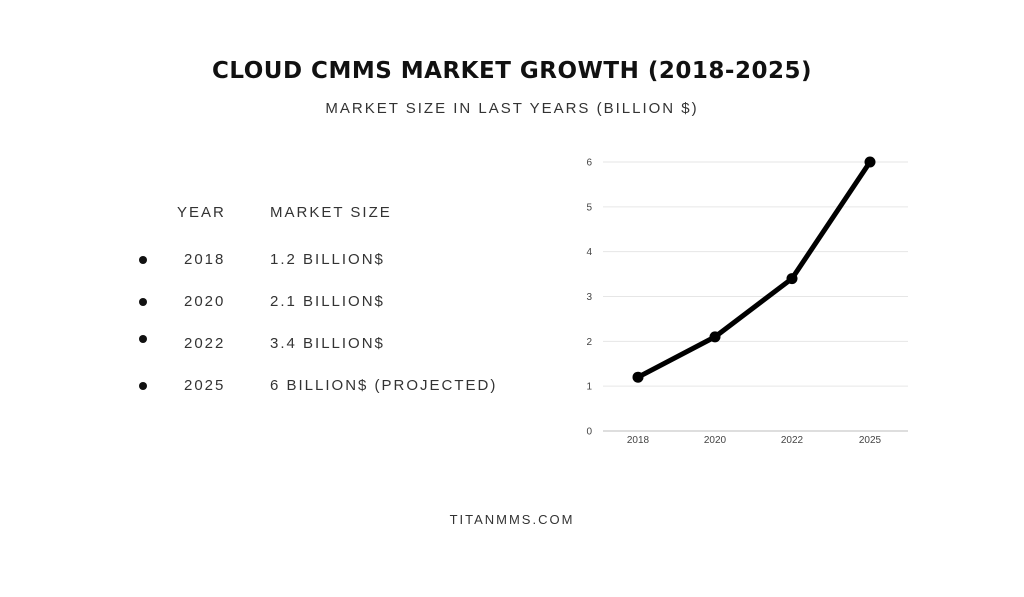 The height and width of the screenshot is (597, 1024). What do you see at coordinates (589, 387) in the screenshot?
I see `y-tick-label: 1` at bounding box center [589, 387].